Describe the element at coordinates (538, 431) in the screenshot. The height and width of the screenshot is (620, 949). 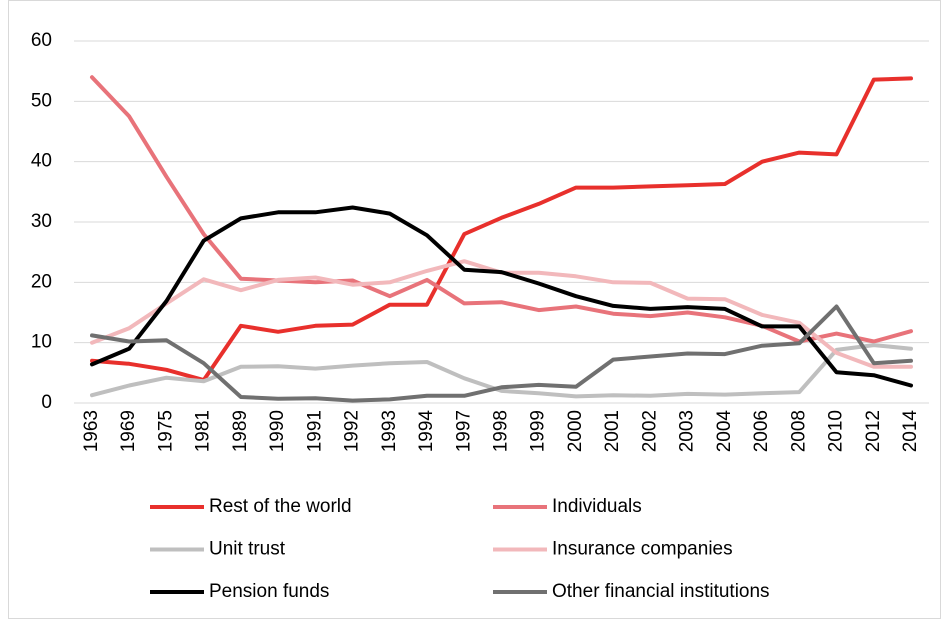
I see `x-tick-label: 1999` at that location.